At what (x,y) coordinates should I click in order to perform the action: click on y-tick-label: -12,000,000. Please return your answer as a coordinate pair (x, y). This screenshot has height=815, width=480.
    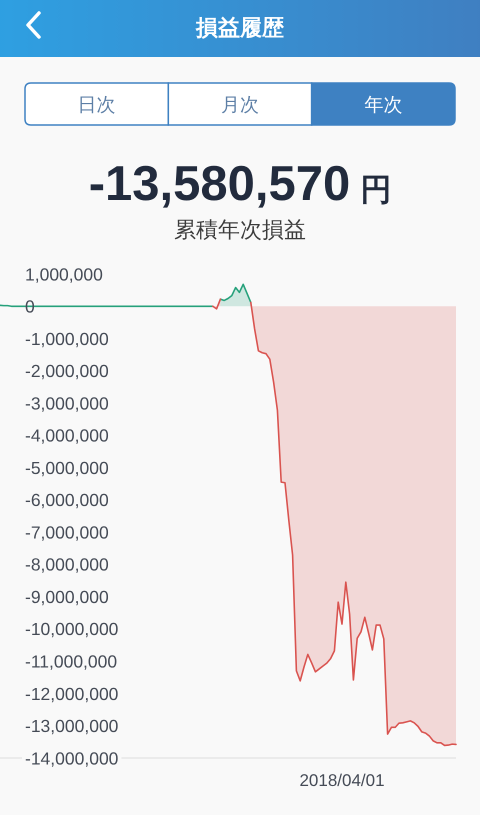
    Looking at the image, I should click on (72, 694).